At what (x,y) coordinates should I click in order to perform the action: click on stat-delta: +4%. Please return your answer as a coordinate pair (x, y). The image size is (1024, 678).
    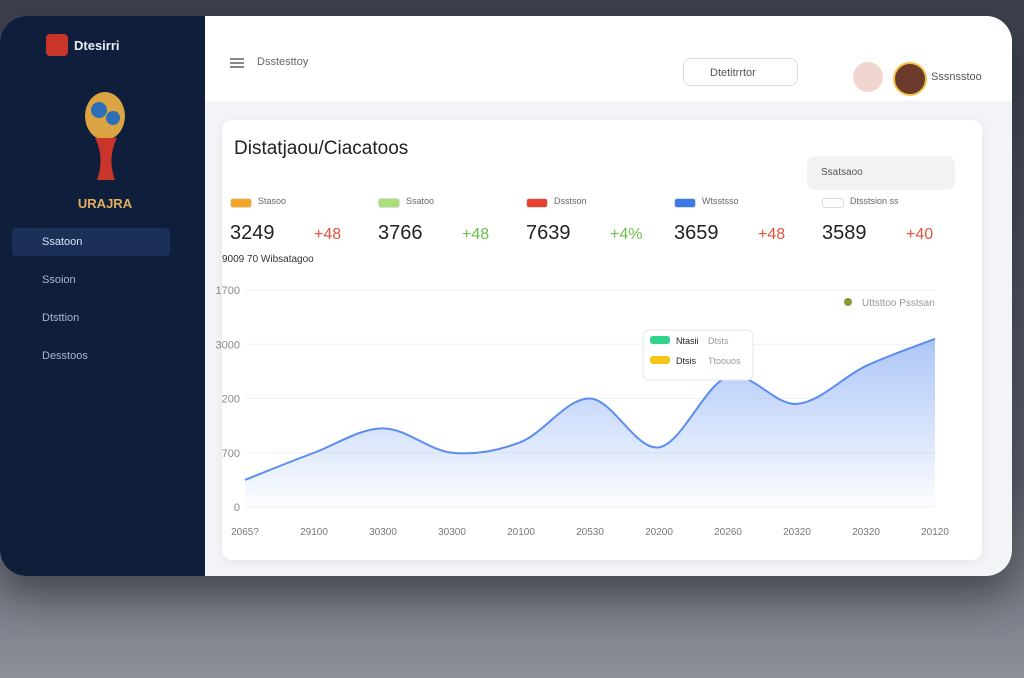
    Looking at the image, I should click on (626, 234).